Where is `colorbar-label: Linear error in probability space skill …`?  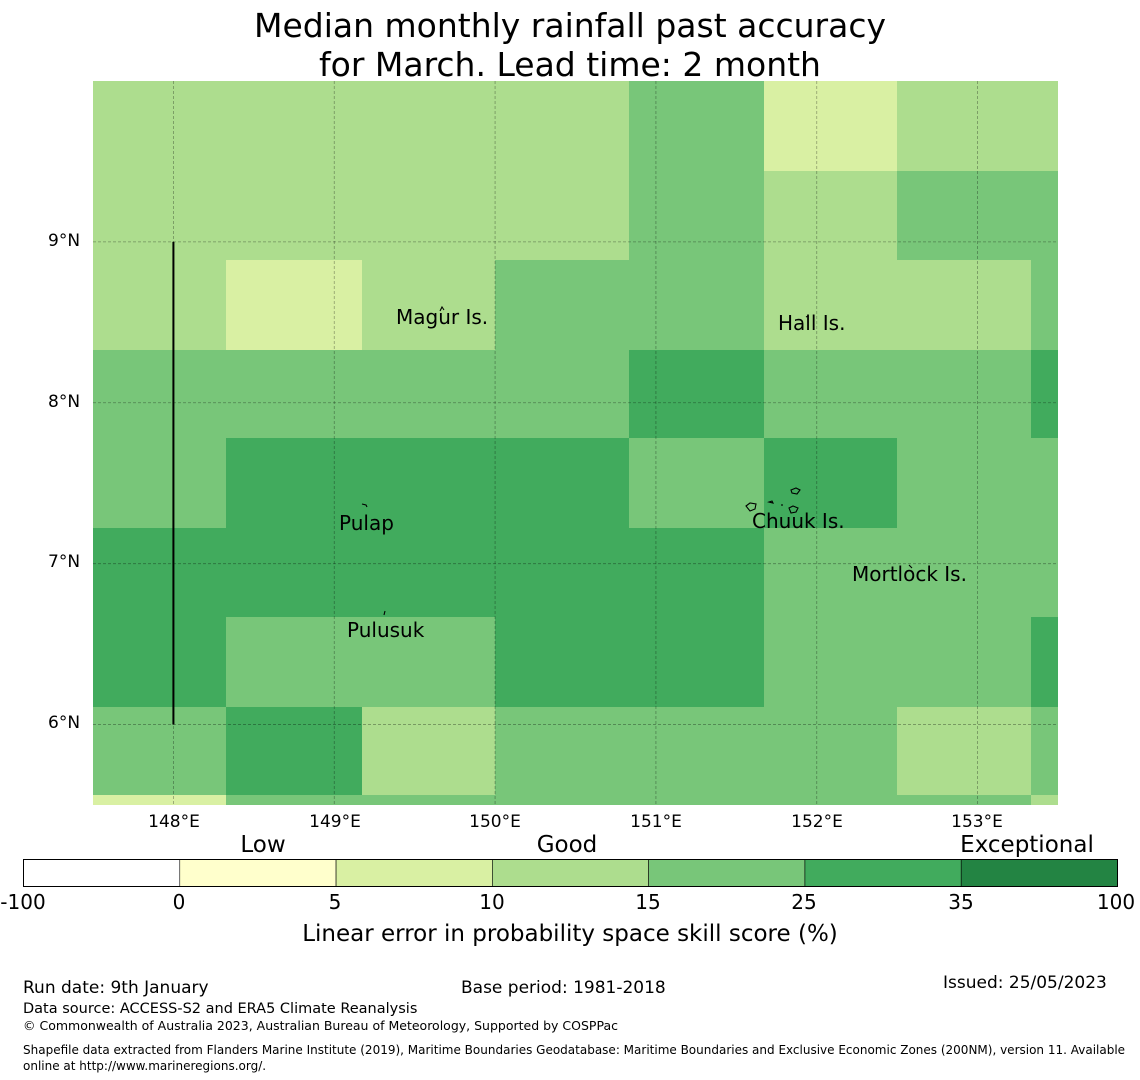
colorbar-label: Linear error in probability space skill … is located at coordinates (570, 934).